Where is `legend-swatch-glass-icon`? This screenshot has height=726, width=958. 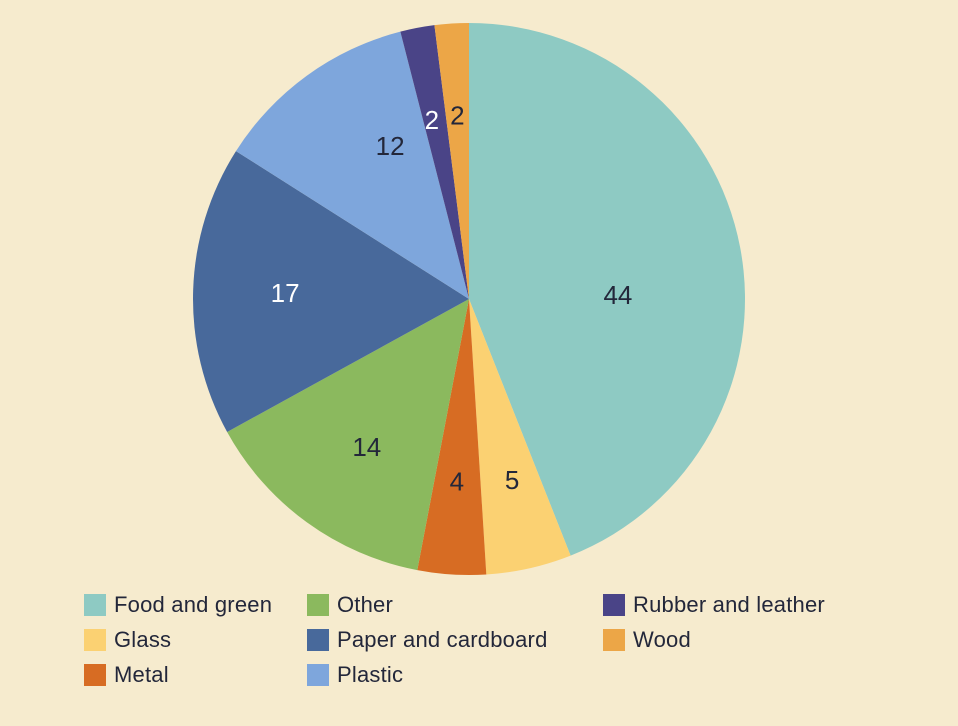
legend-swatch-glass-icon is located at coordinates (95, 639).